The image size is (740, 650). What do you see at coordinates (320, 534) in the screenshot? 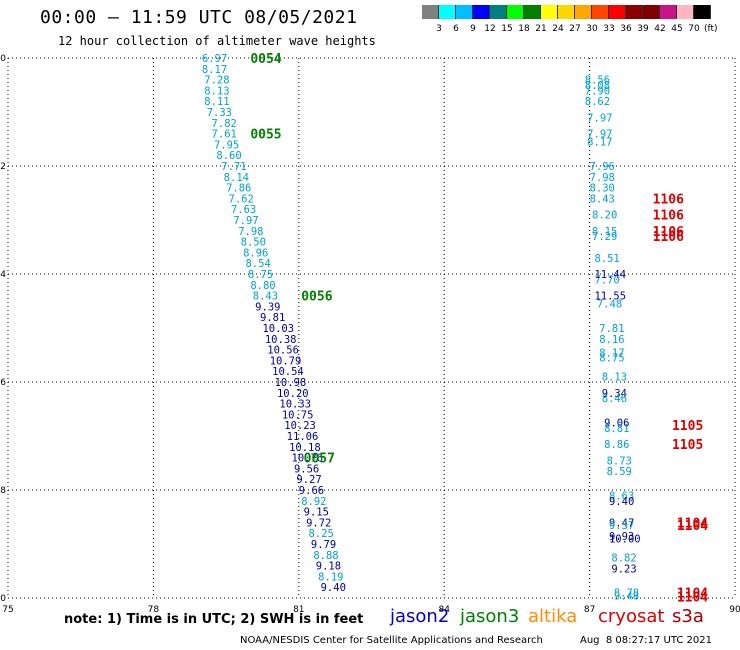
I see `wave-height-value: 8.25` at bounding box center [320, 534].